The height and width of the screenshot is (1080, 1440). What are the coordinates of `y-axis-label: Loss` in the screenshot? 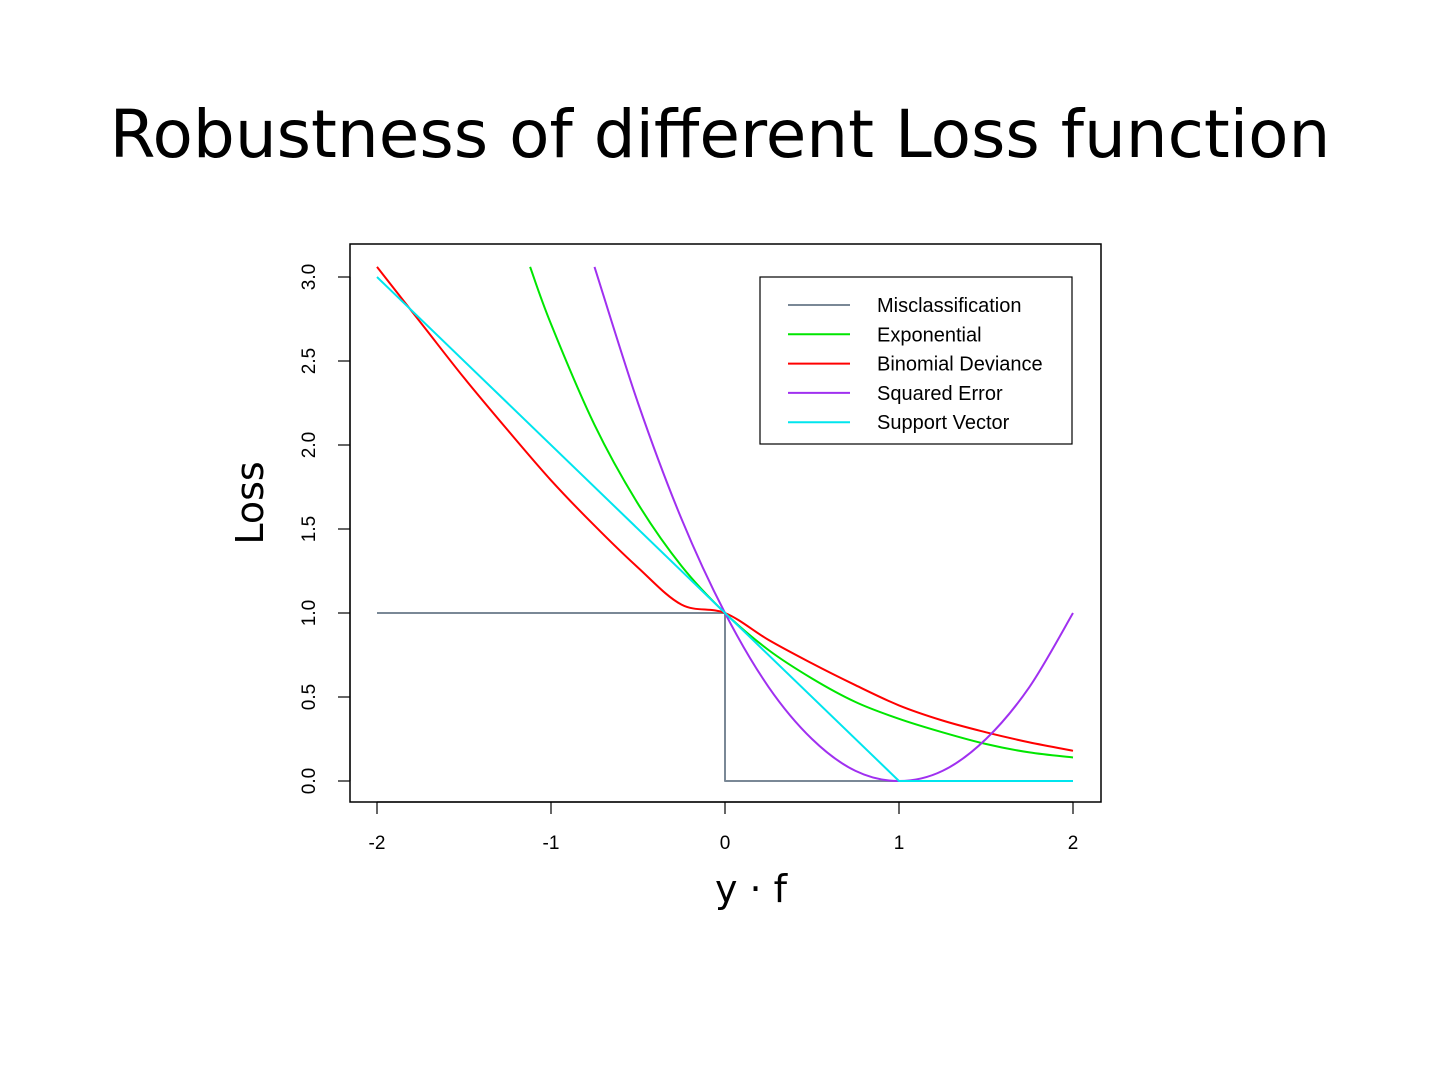 It's located at (250, 502).